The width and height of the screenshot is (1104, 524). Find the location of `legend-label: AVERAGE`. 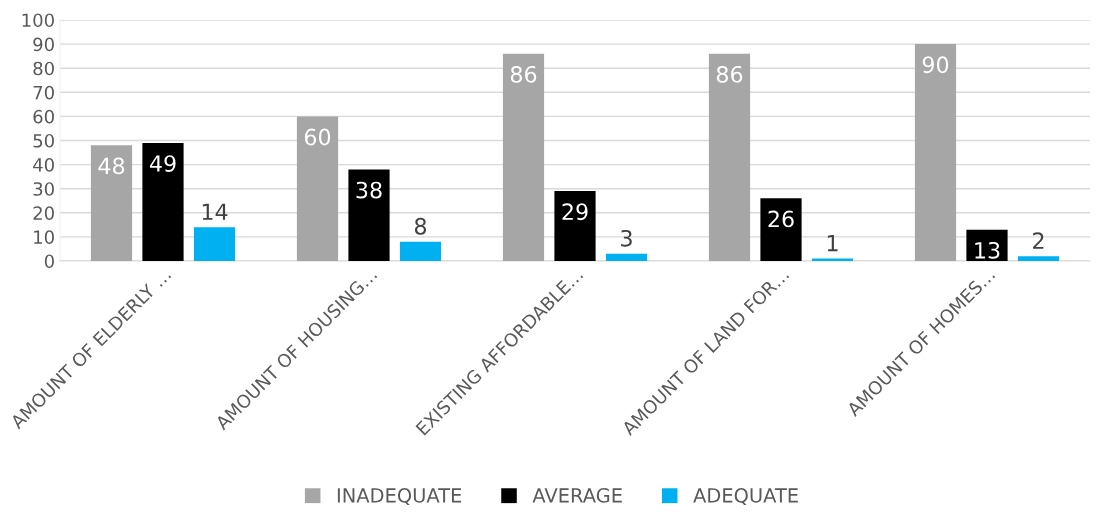

legend-label: AVERAGE is located at coordinates (577, 495).